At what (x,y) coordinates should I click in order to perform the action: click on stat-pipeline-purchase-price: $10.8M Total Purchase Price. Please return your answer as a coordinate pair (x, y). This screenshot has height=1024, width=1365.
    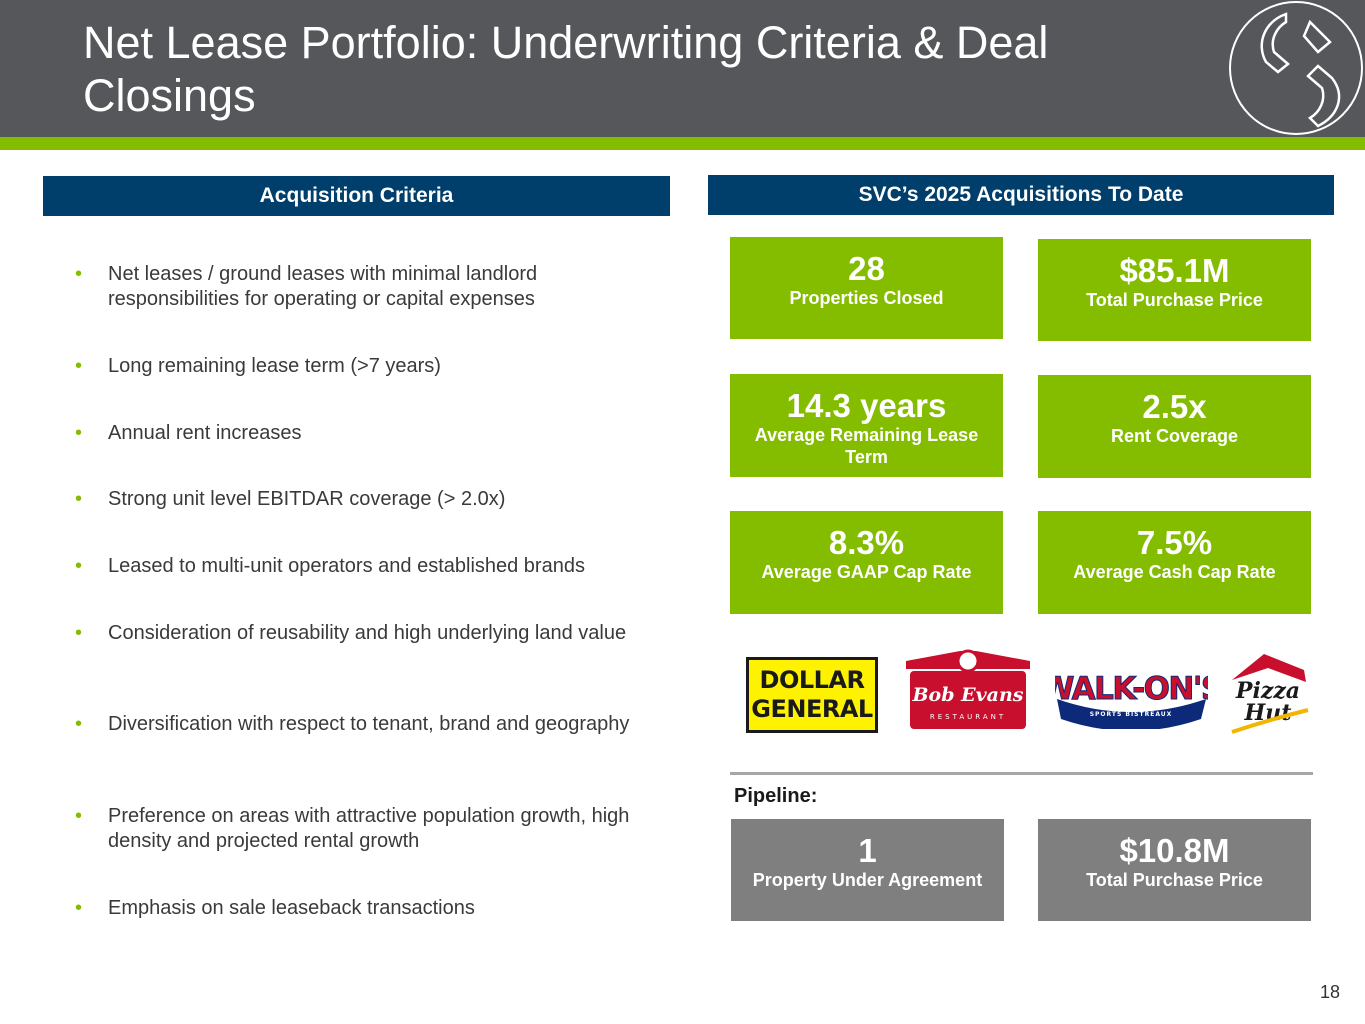
    Looking at the image, I should click on (1174, 870).